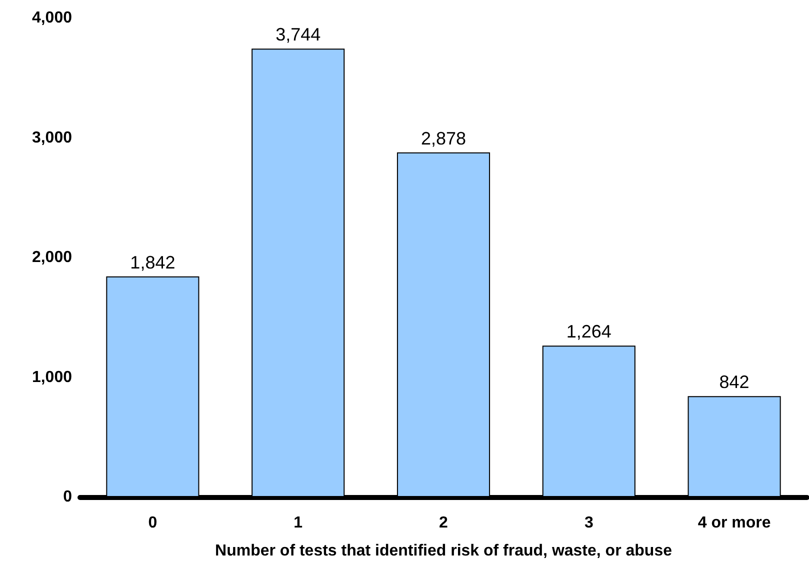  Describe the element at coordinates (443, 138) in the screenshot. I see `data-label: 2,878` at that location.